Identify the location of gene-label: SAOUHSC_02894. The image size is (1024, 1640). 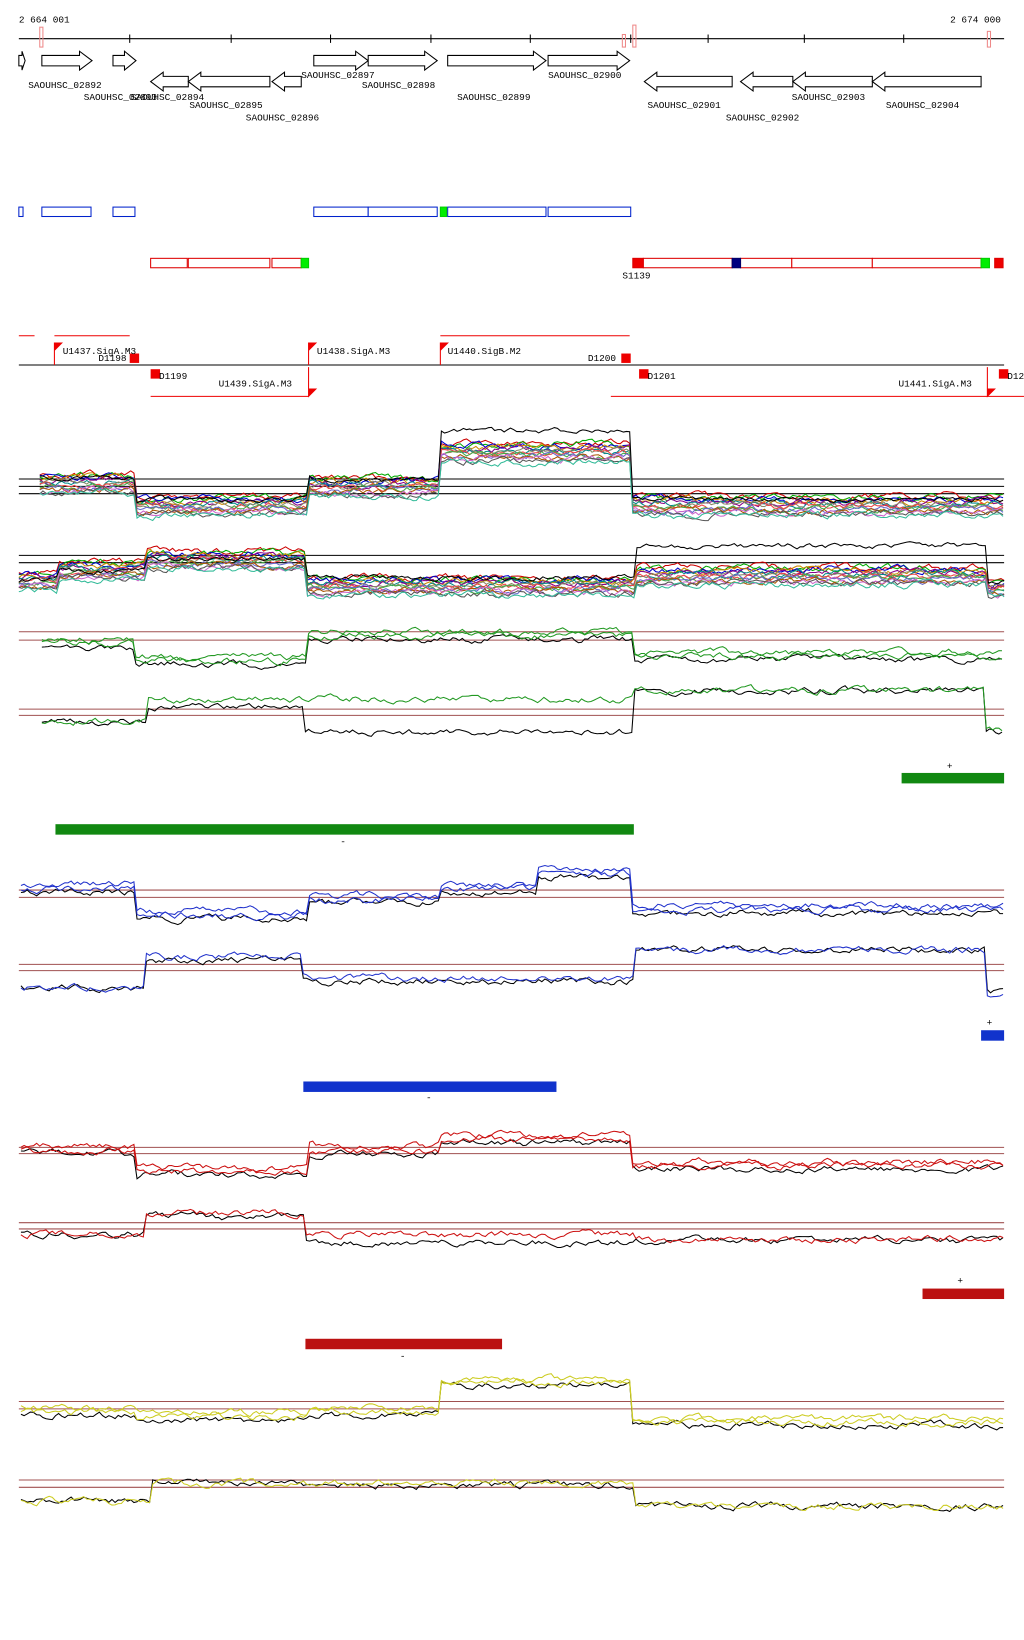
(168, 97).